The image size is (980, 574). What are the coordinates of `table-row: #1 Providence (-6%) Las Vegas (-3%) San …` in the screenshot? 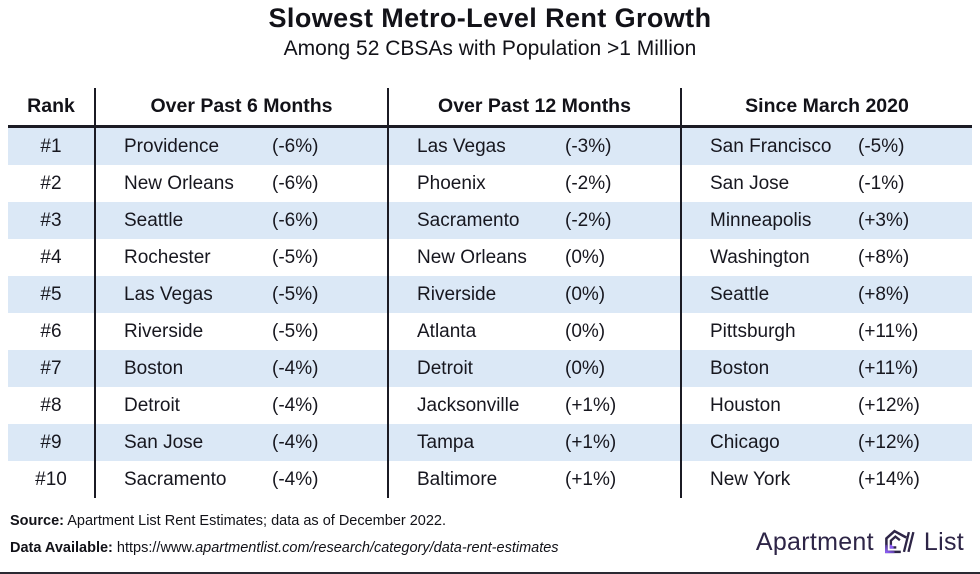 It's located at (490, 146).